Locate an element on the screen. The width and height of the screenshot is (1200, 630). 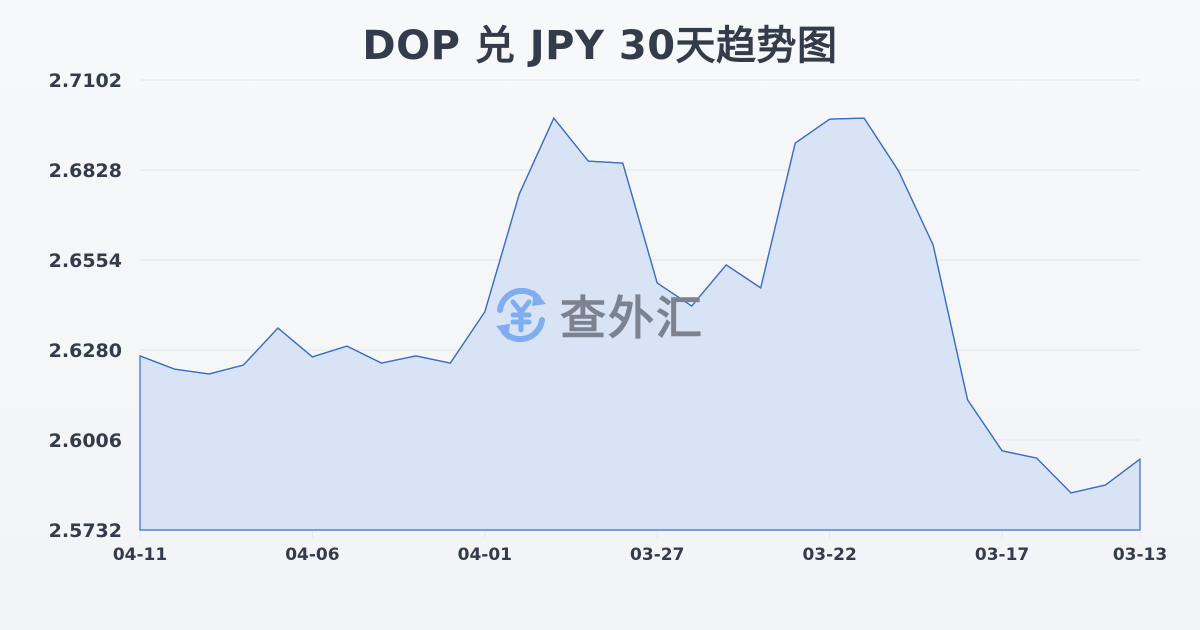
x-tick-label: 04-11 is located at coordinates (140, 555).